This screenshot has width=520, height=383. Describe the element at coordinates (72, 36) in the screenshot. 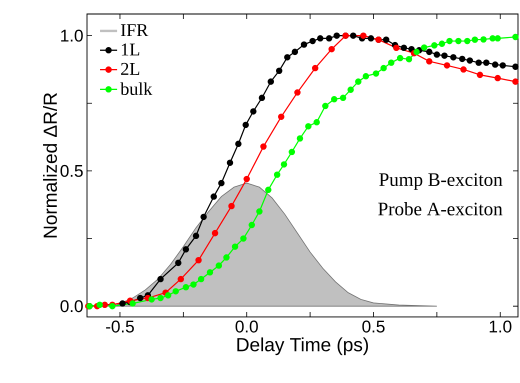

I see `y-tick-label: 1.0` at that location.